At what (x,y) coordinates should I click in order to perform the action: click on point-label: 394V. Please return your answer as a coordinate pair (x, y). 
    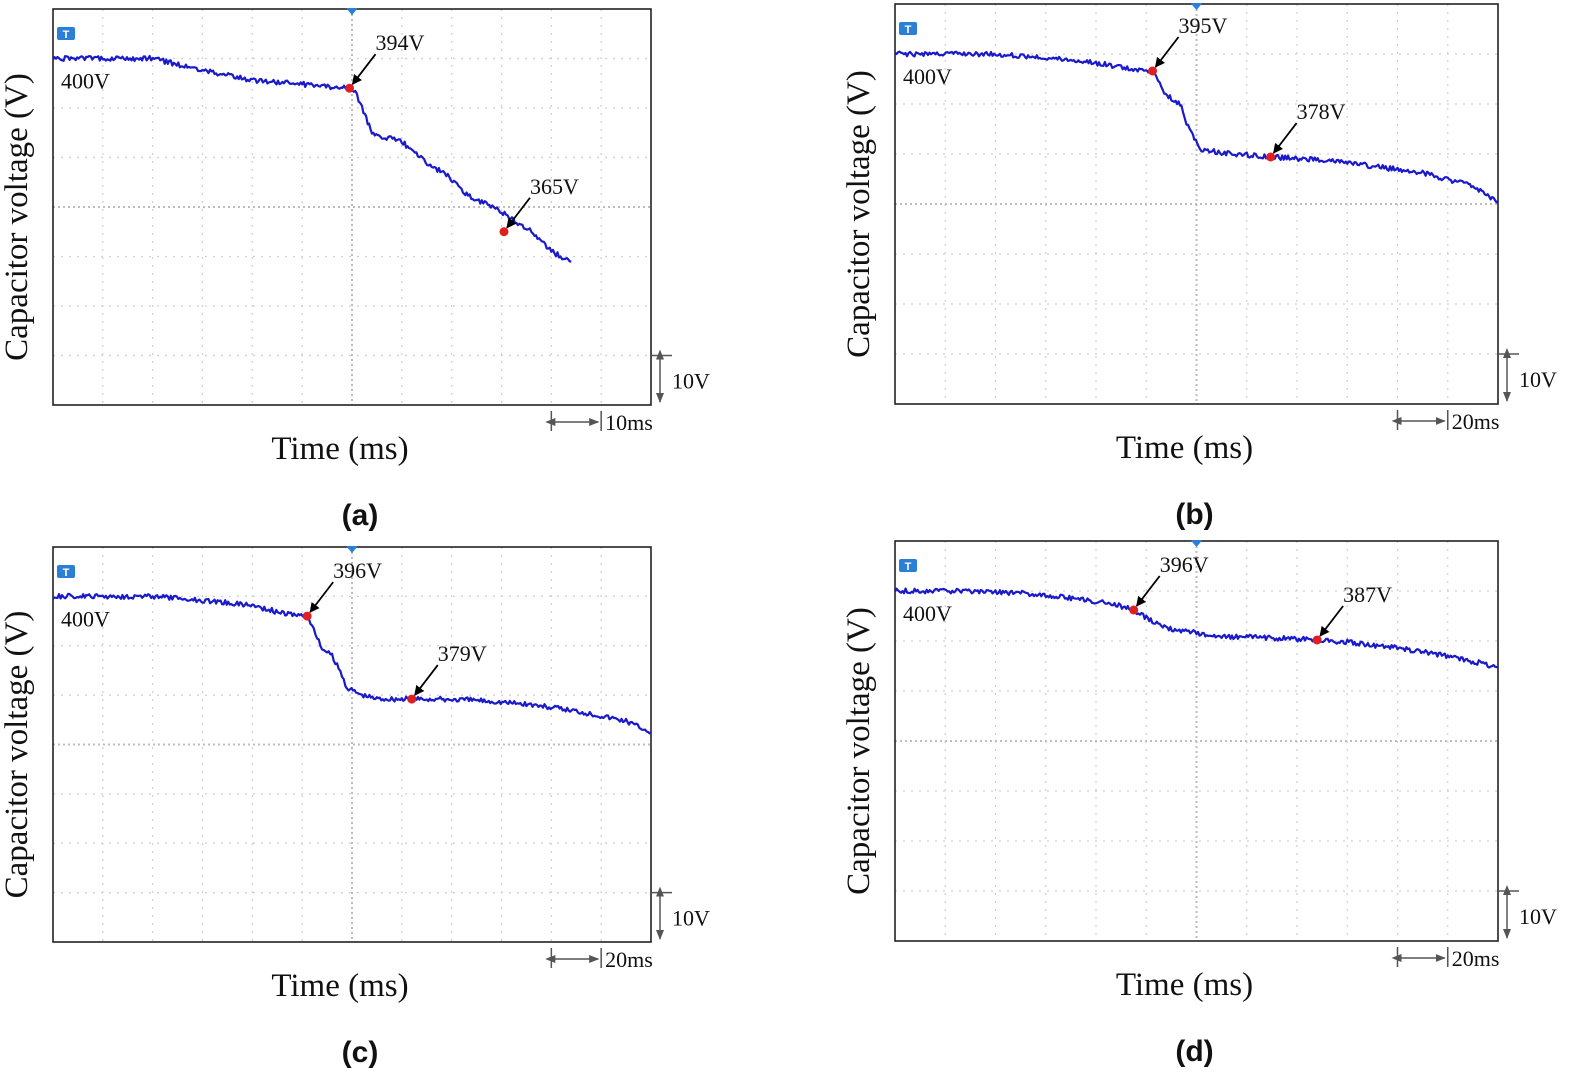
    Looking at the image, I should click on (400, 42).